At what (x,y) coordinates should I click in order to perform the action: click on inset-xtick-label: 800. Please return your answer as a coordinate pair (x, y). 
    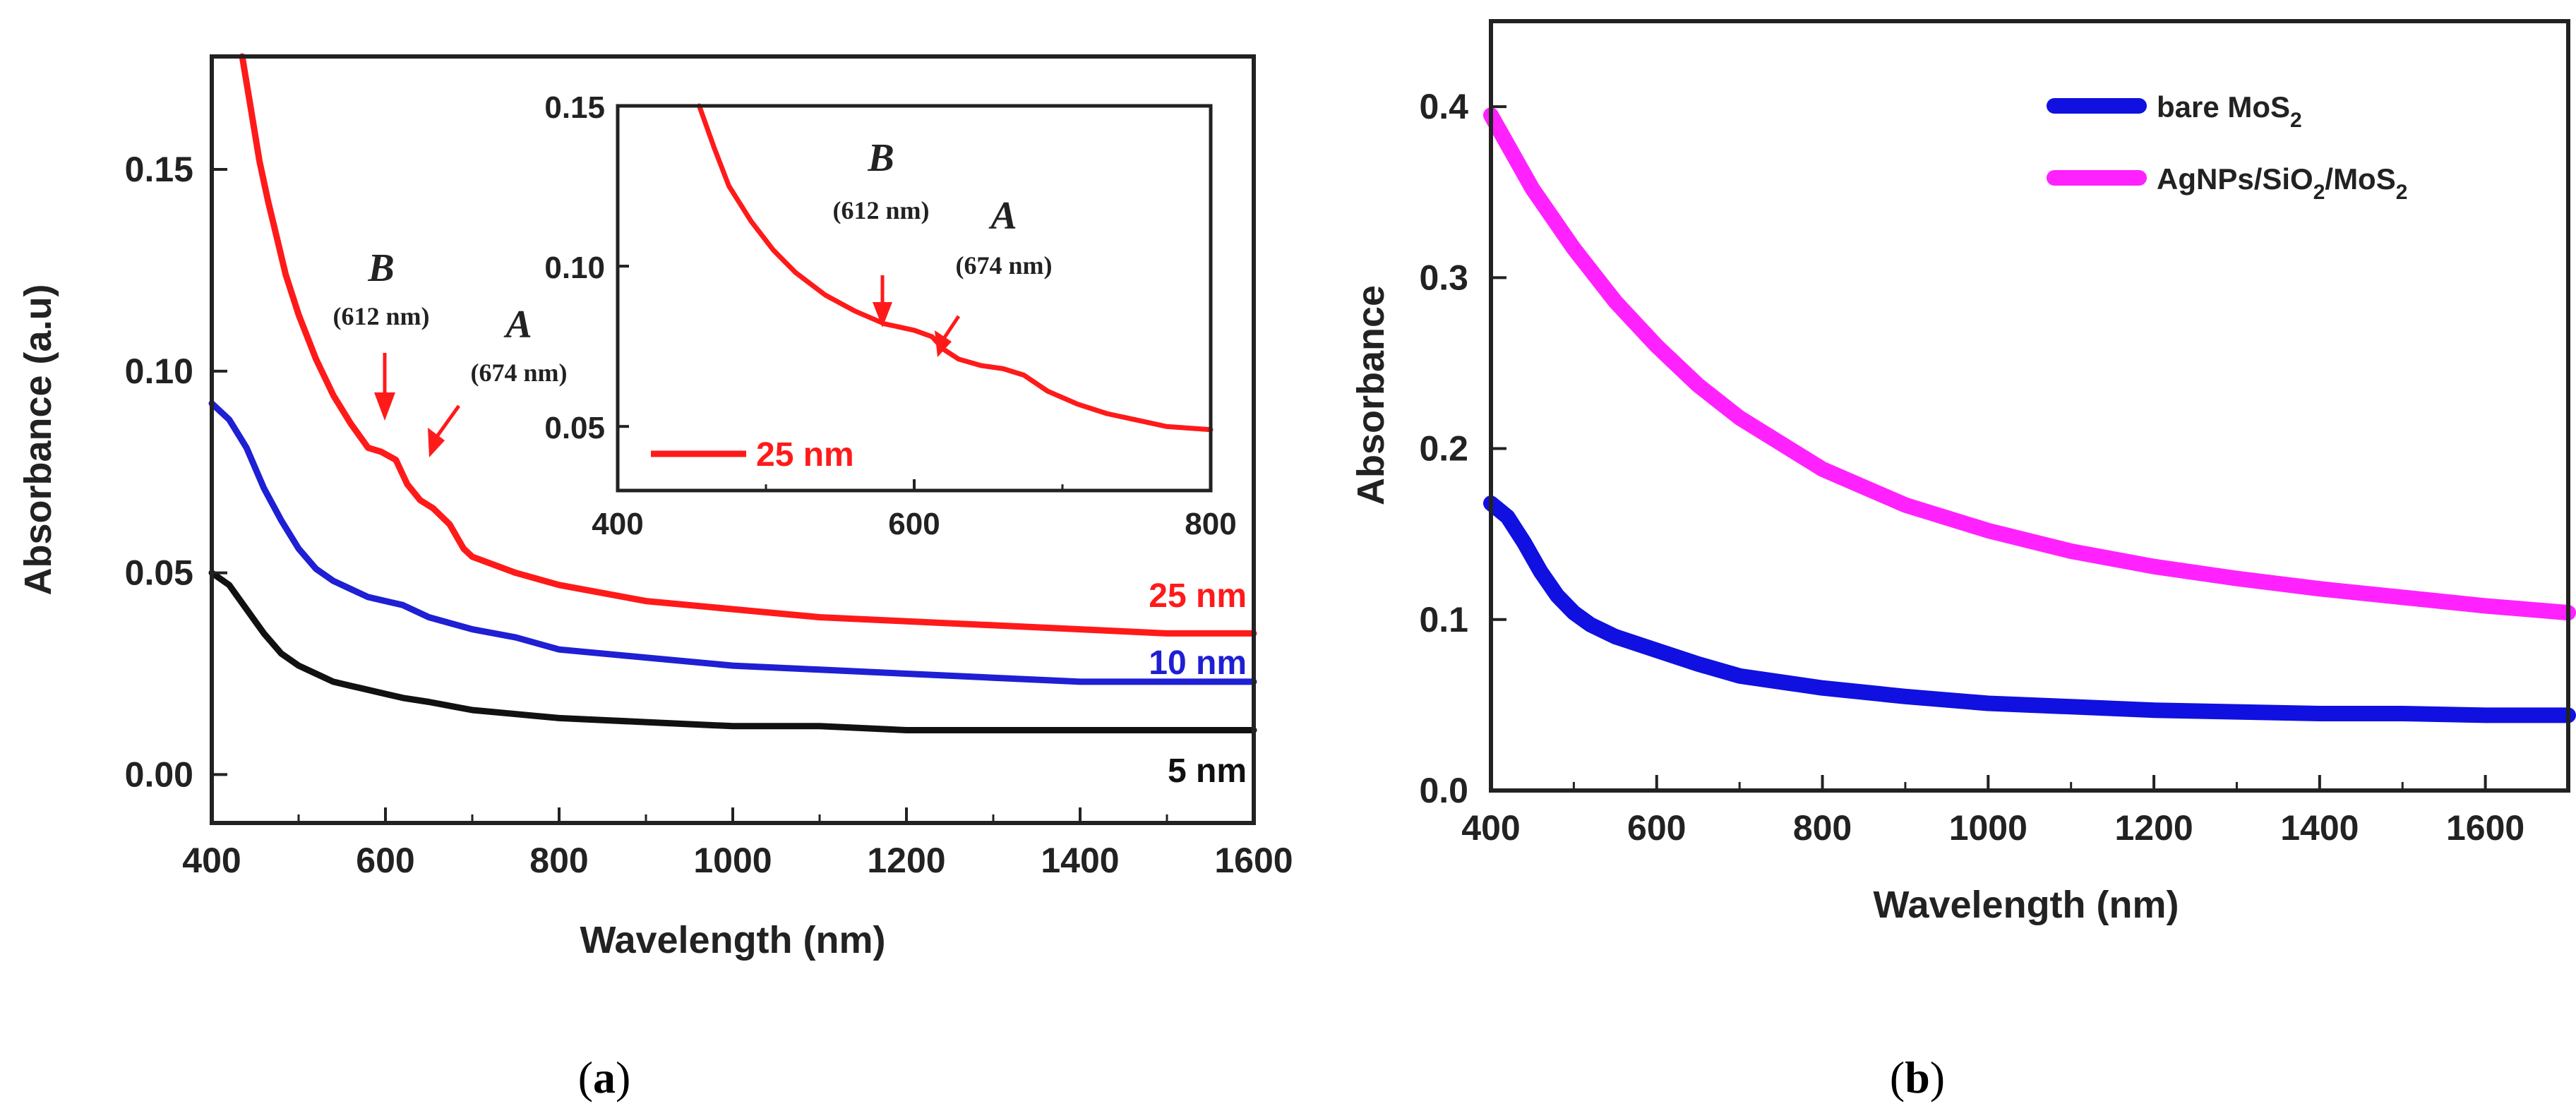
    Looking at the image, I should click on (1210, 524).